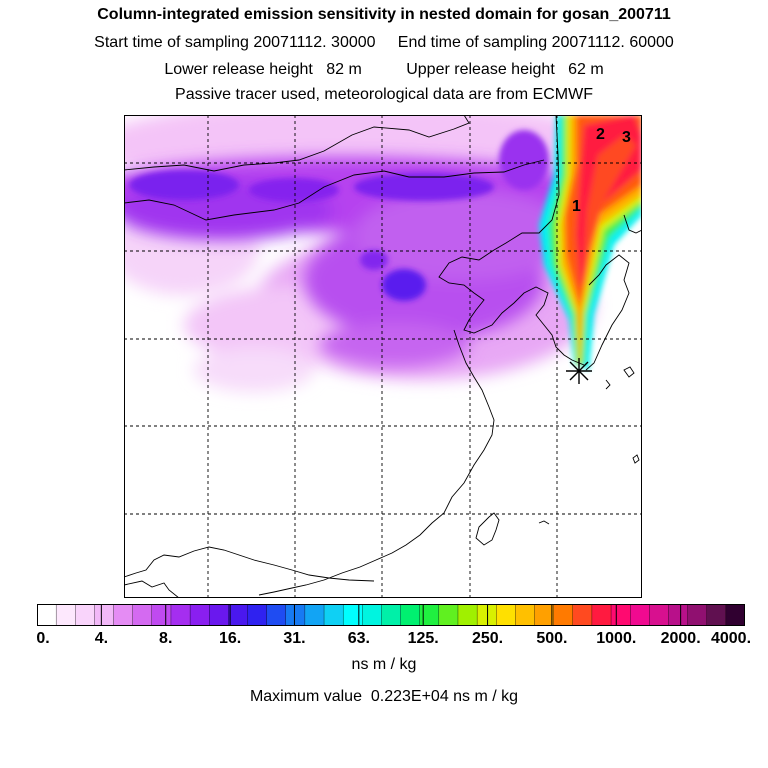  What do you see at coordinates (358, 638) in the screenshot?
I see `colorbar-tick-label: 63.` at bounding box center [358, 638].